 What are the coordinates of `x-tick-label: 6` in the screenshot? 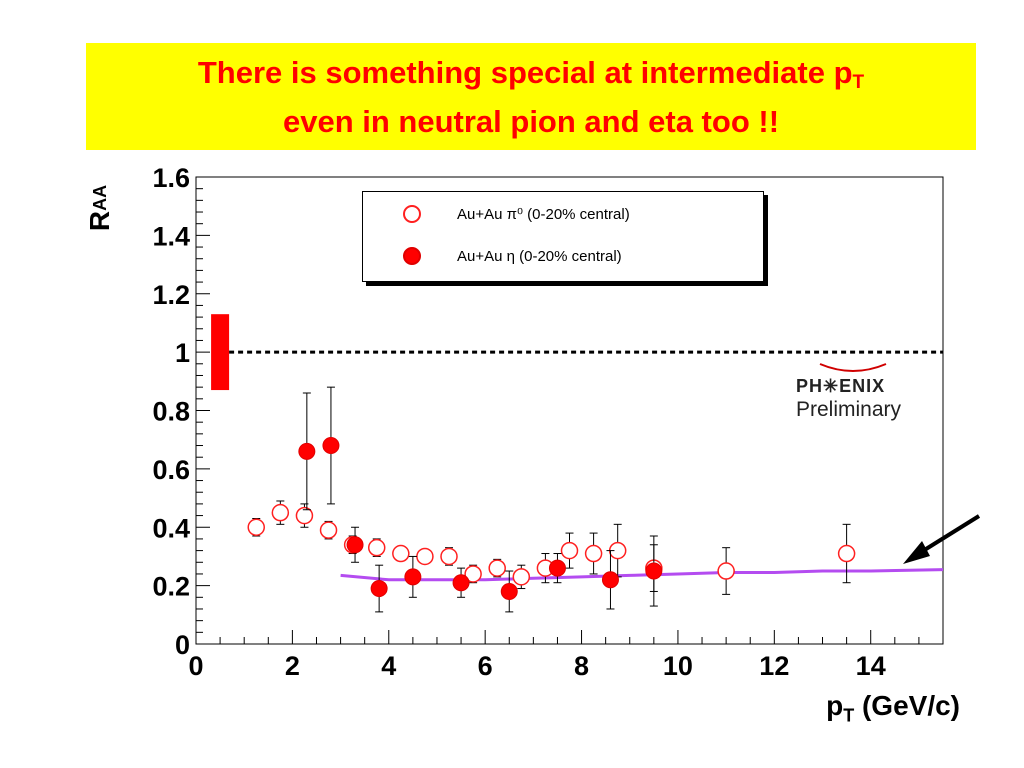 It's located at (485, 666).